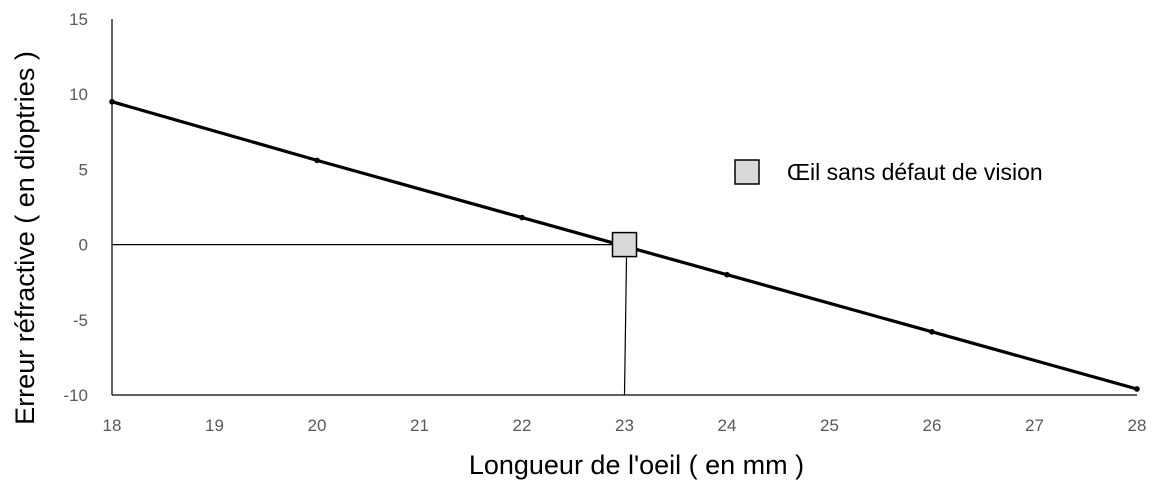 Image resolution: width=1152 pixels, height=482 pixels. Describe the element at coordinates (370, 320) in the screenshot. I see `reference-lines` at that location.